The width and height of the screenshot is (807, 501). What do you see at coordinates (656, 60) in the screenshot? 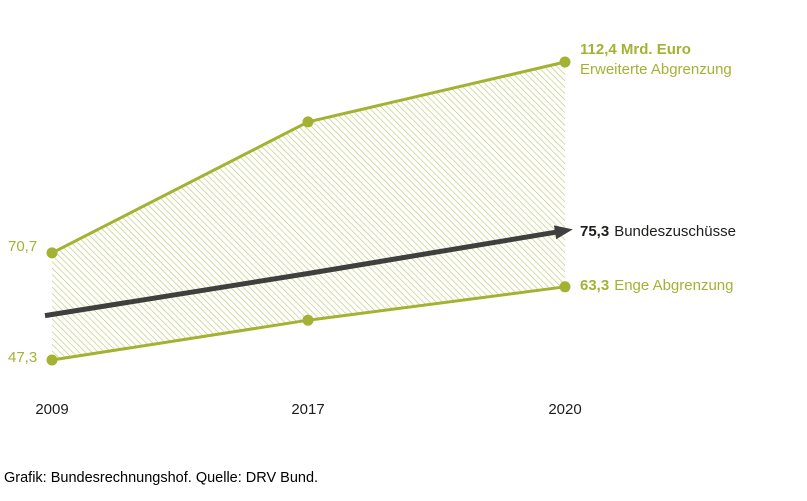
I see `upper-series-label: 112,4 Mrd. Euro Erweiterte Abgrenzung` at bounding box center [656, 60].